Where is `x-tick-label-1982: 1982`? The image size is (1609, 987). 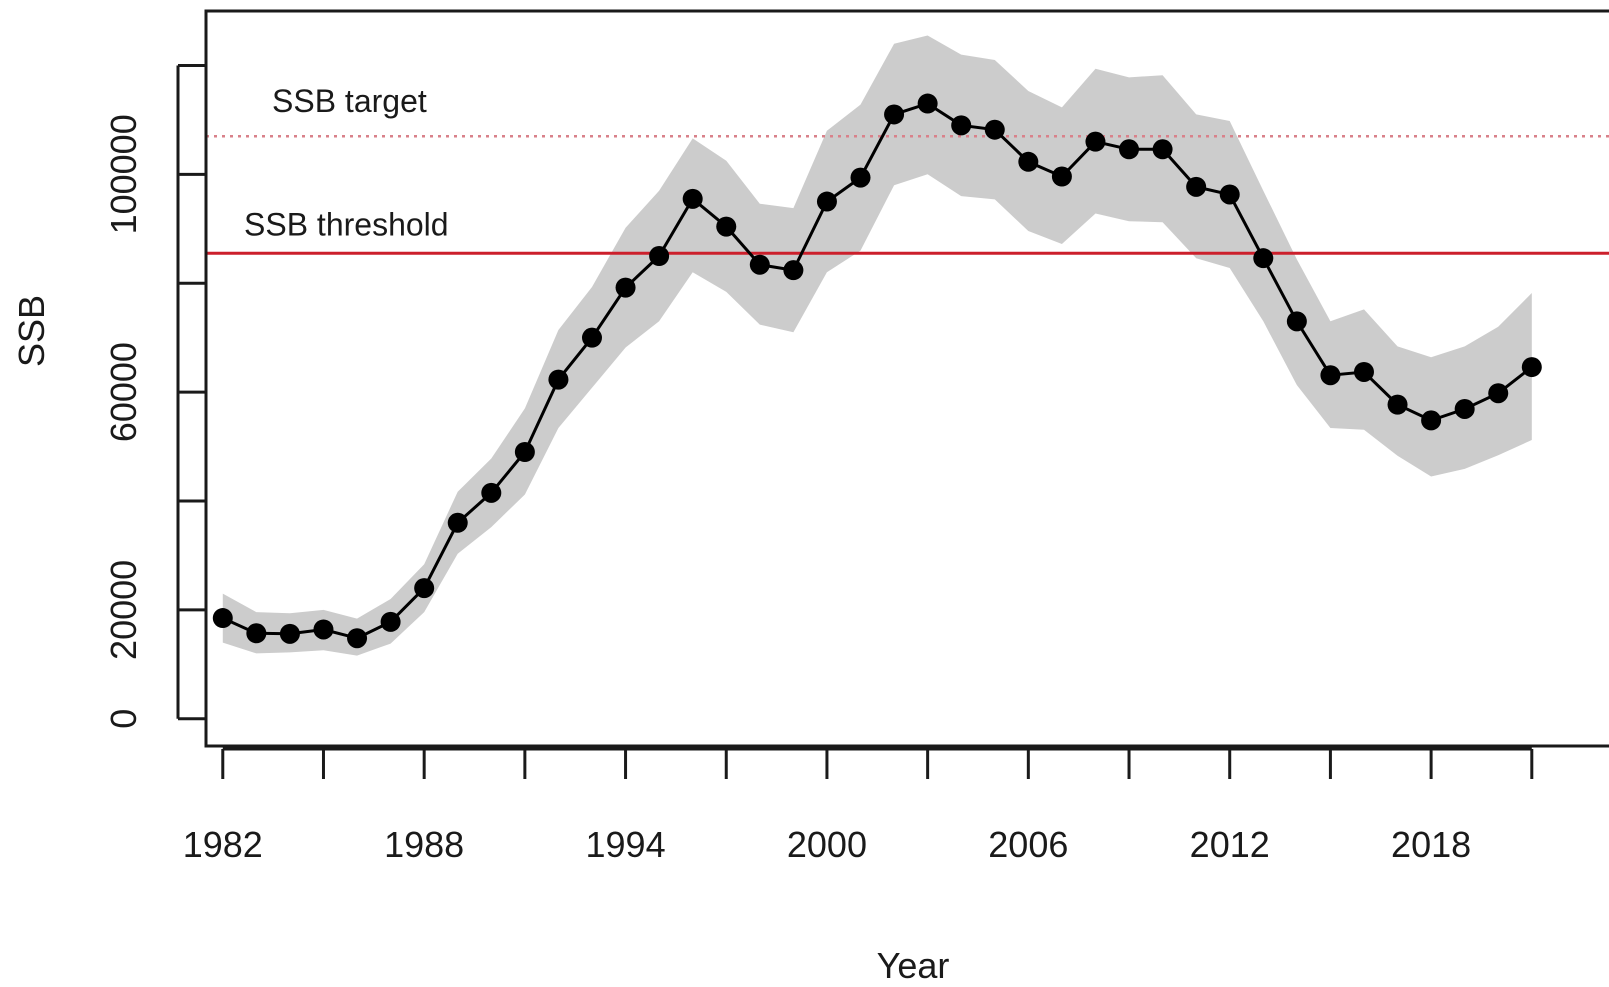
x-tick-label-1982: 1982 is located at coordinates (223, 844).